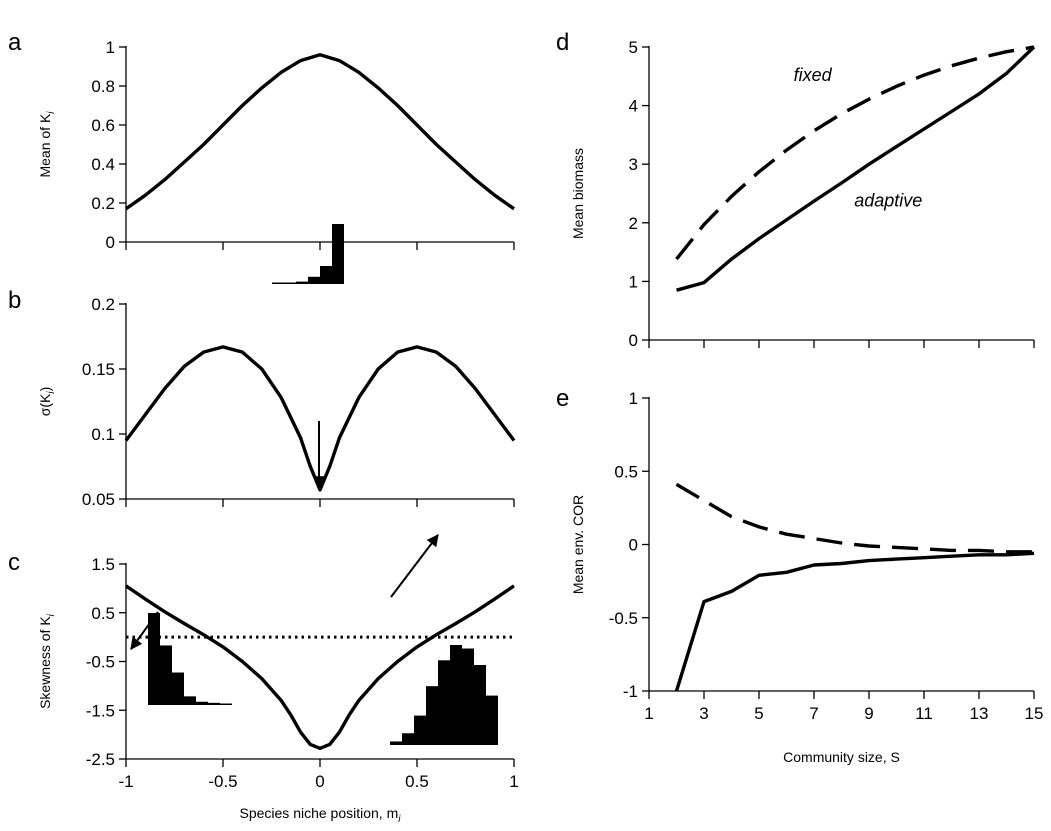 The width and height of the screenshot is (1051, 831). Describe the element at coordinates (222, 781) in the screenshot. I see `x-tick-label: -0.5` at that location.